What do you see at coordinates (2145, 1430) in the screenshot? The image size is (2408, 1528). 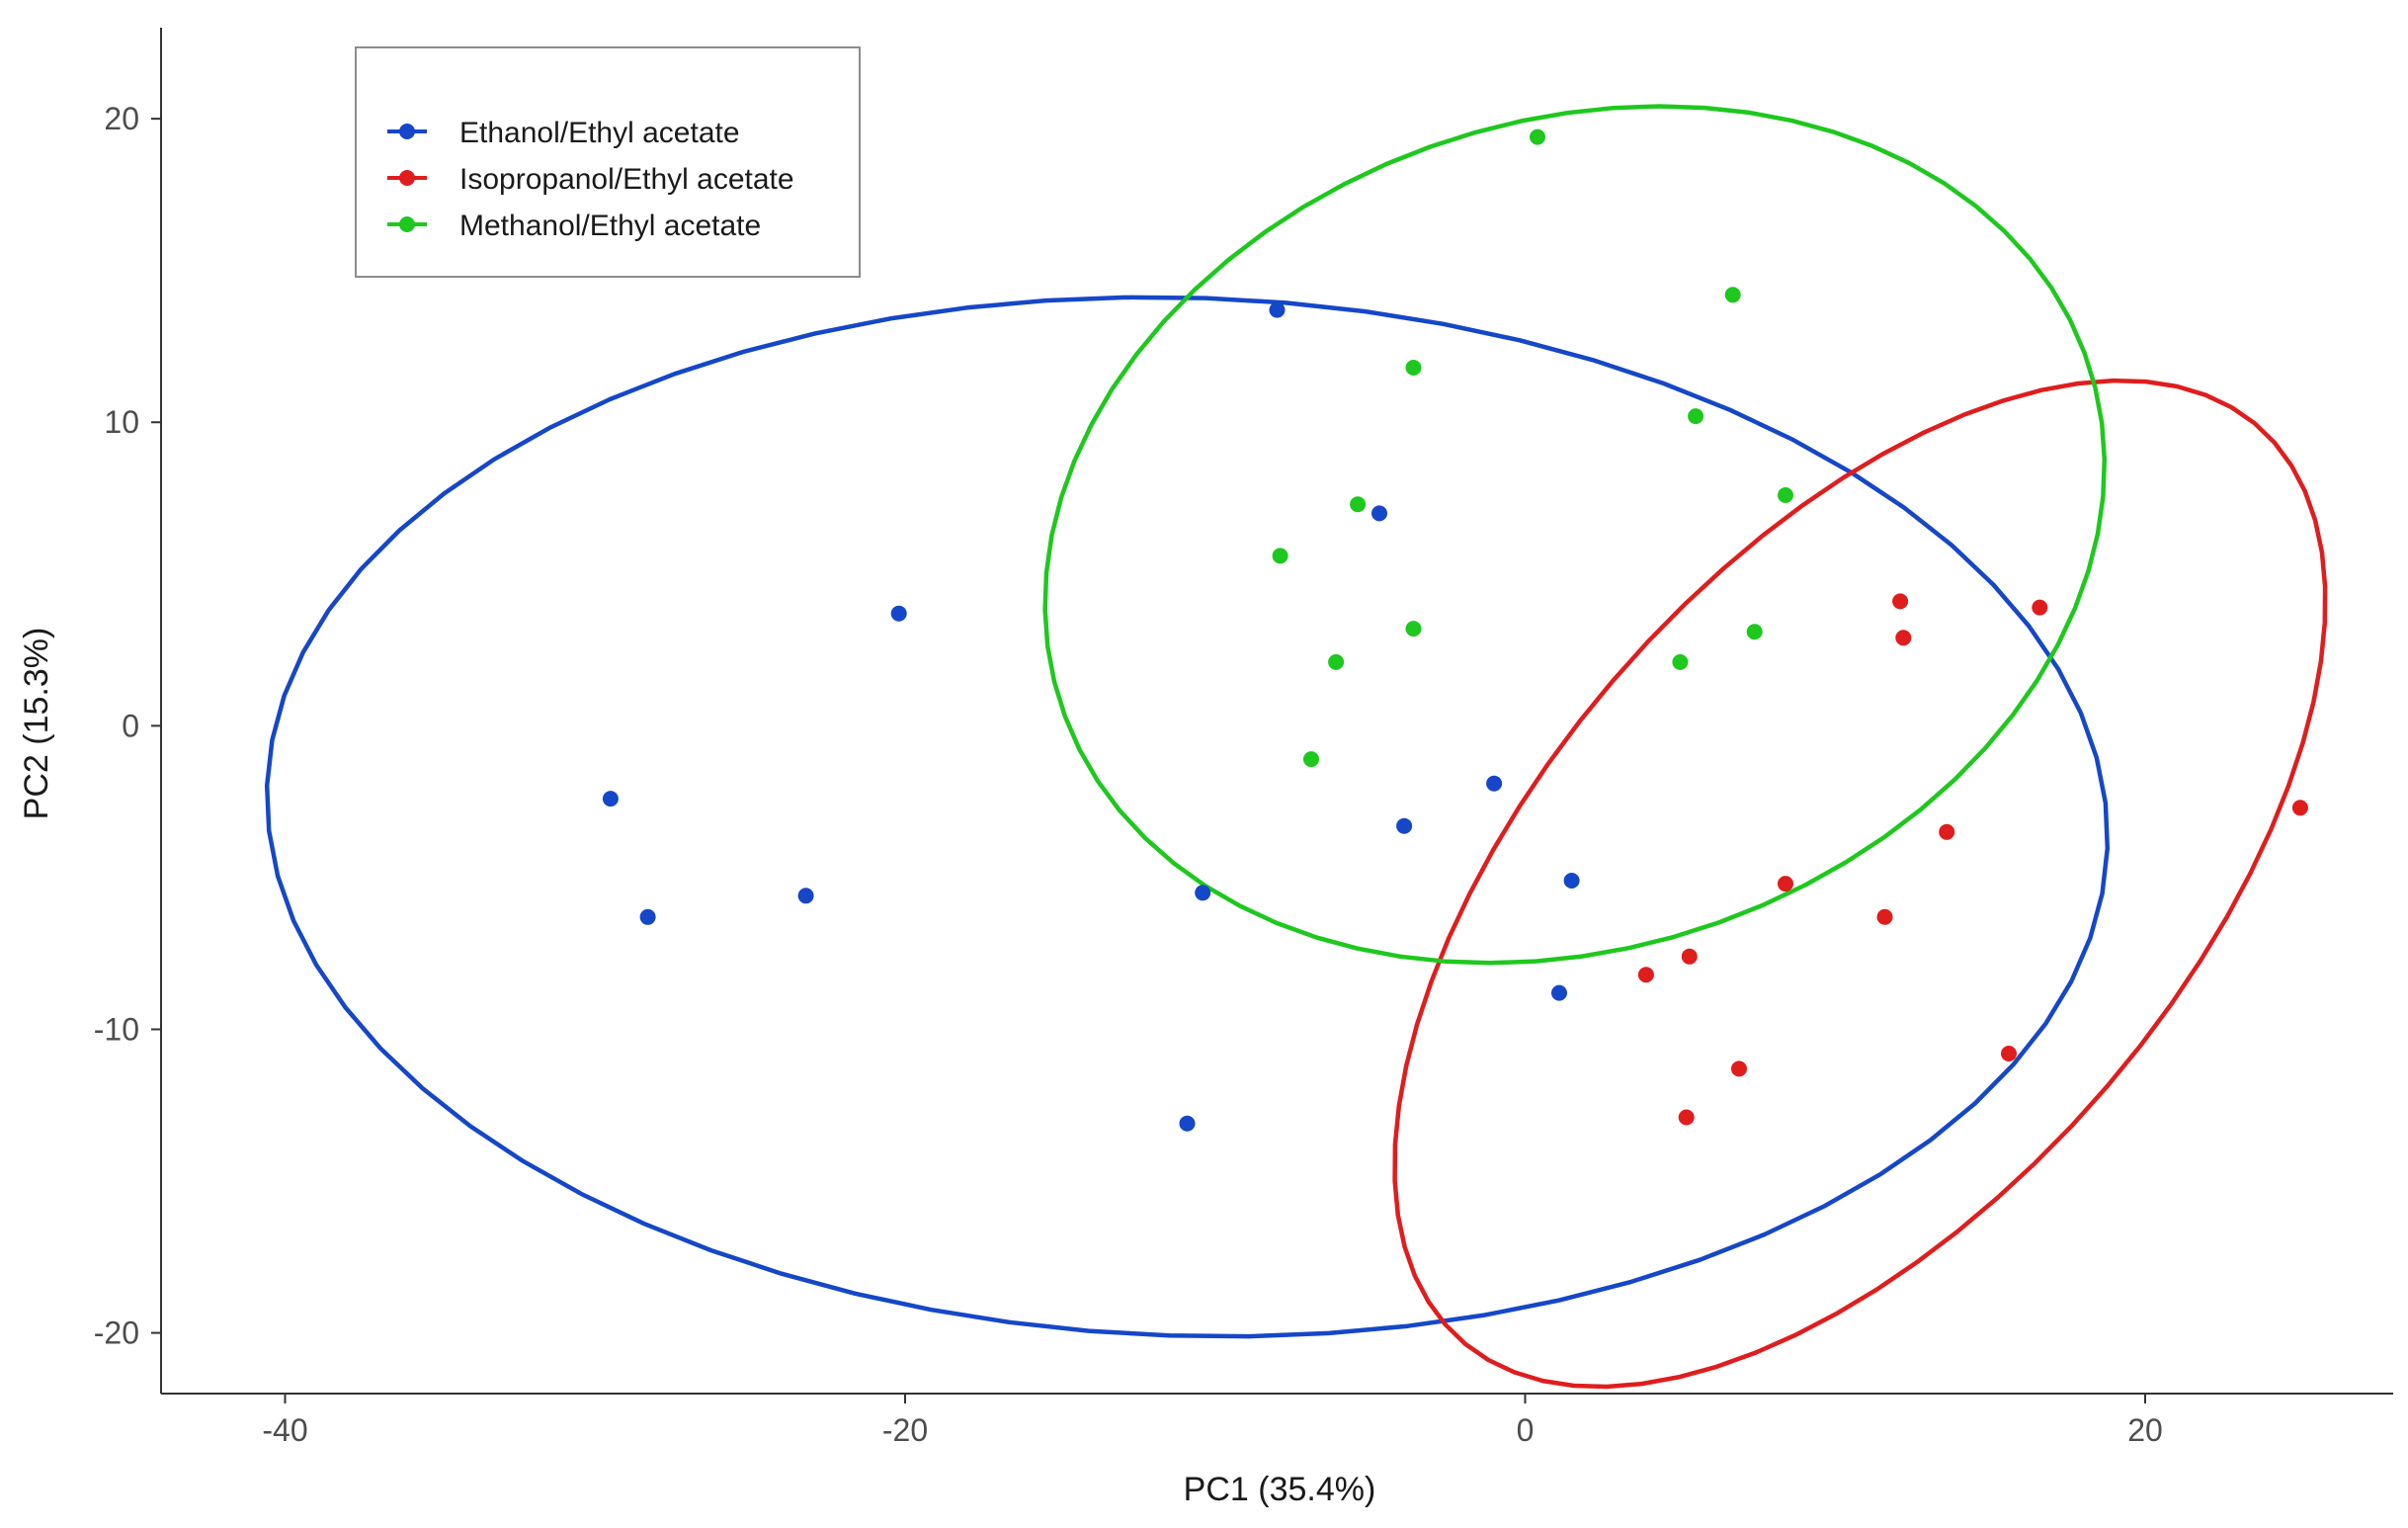 I see `x-tick-label: 20` at bounding box center [2145, 1430].